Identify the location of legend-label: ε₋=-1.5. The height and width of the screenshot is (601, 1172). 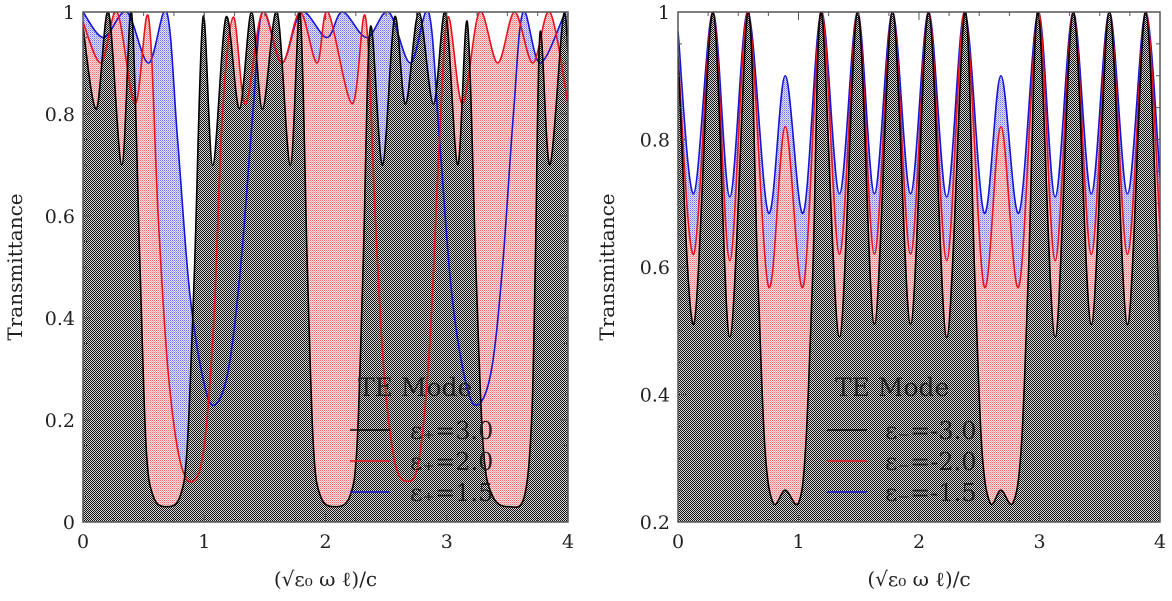
(931, 493).